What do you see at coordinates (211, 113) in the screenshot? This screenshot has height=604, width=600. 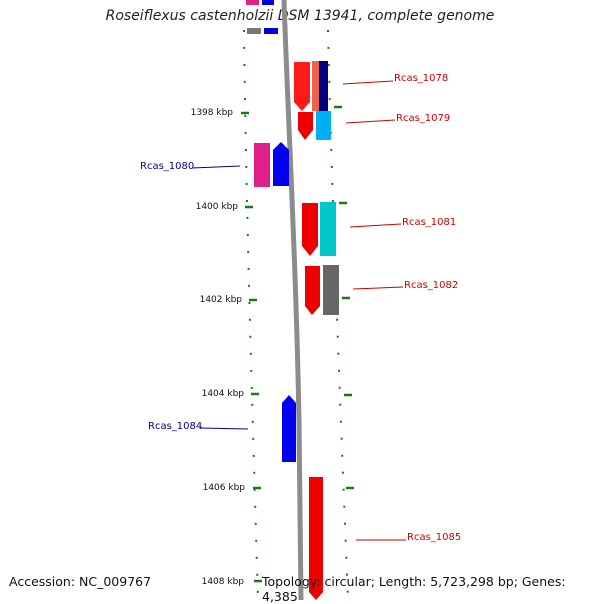 I see `scale-label-1398: 1398 kbp` at bounding box center [211, 113].